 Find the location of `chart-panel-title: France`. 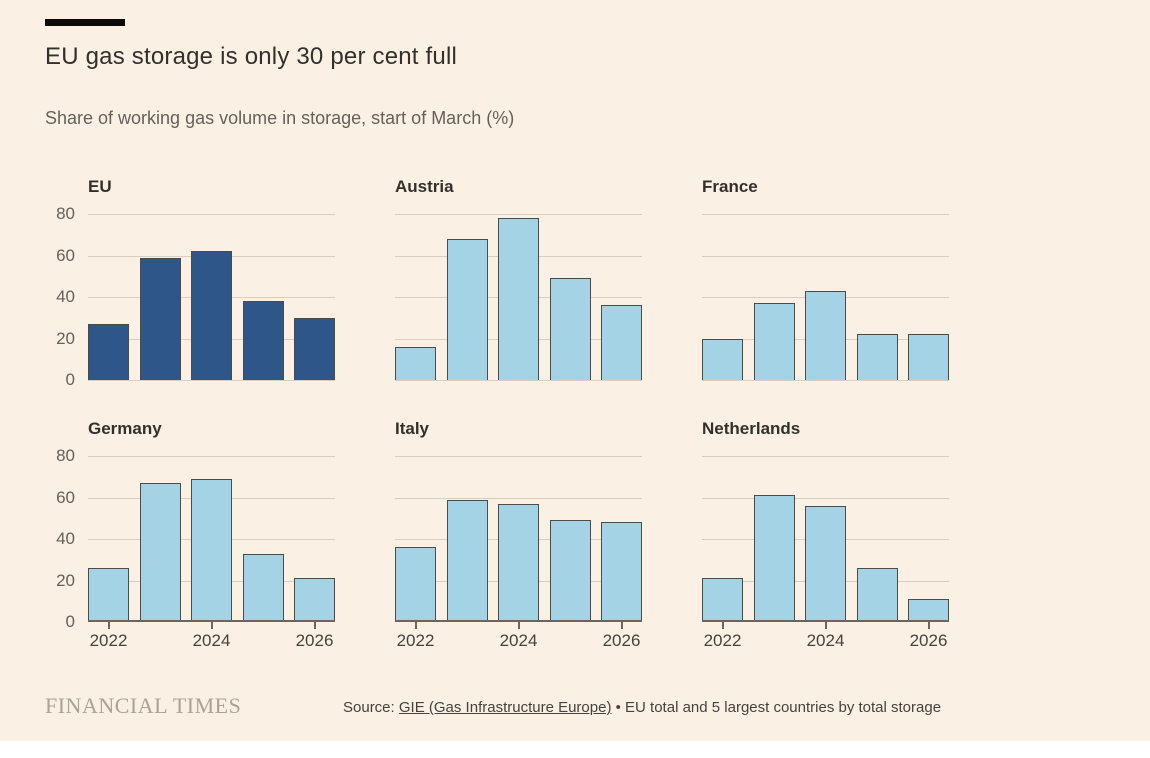

chart-panel-title: France is located at coordinates (730, 186).